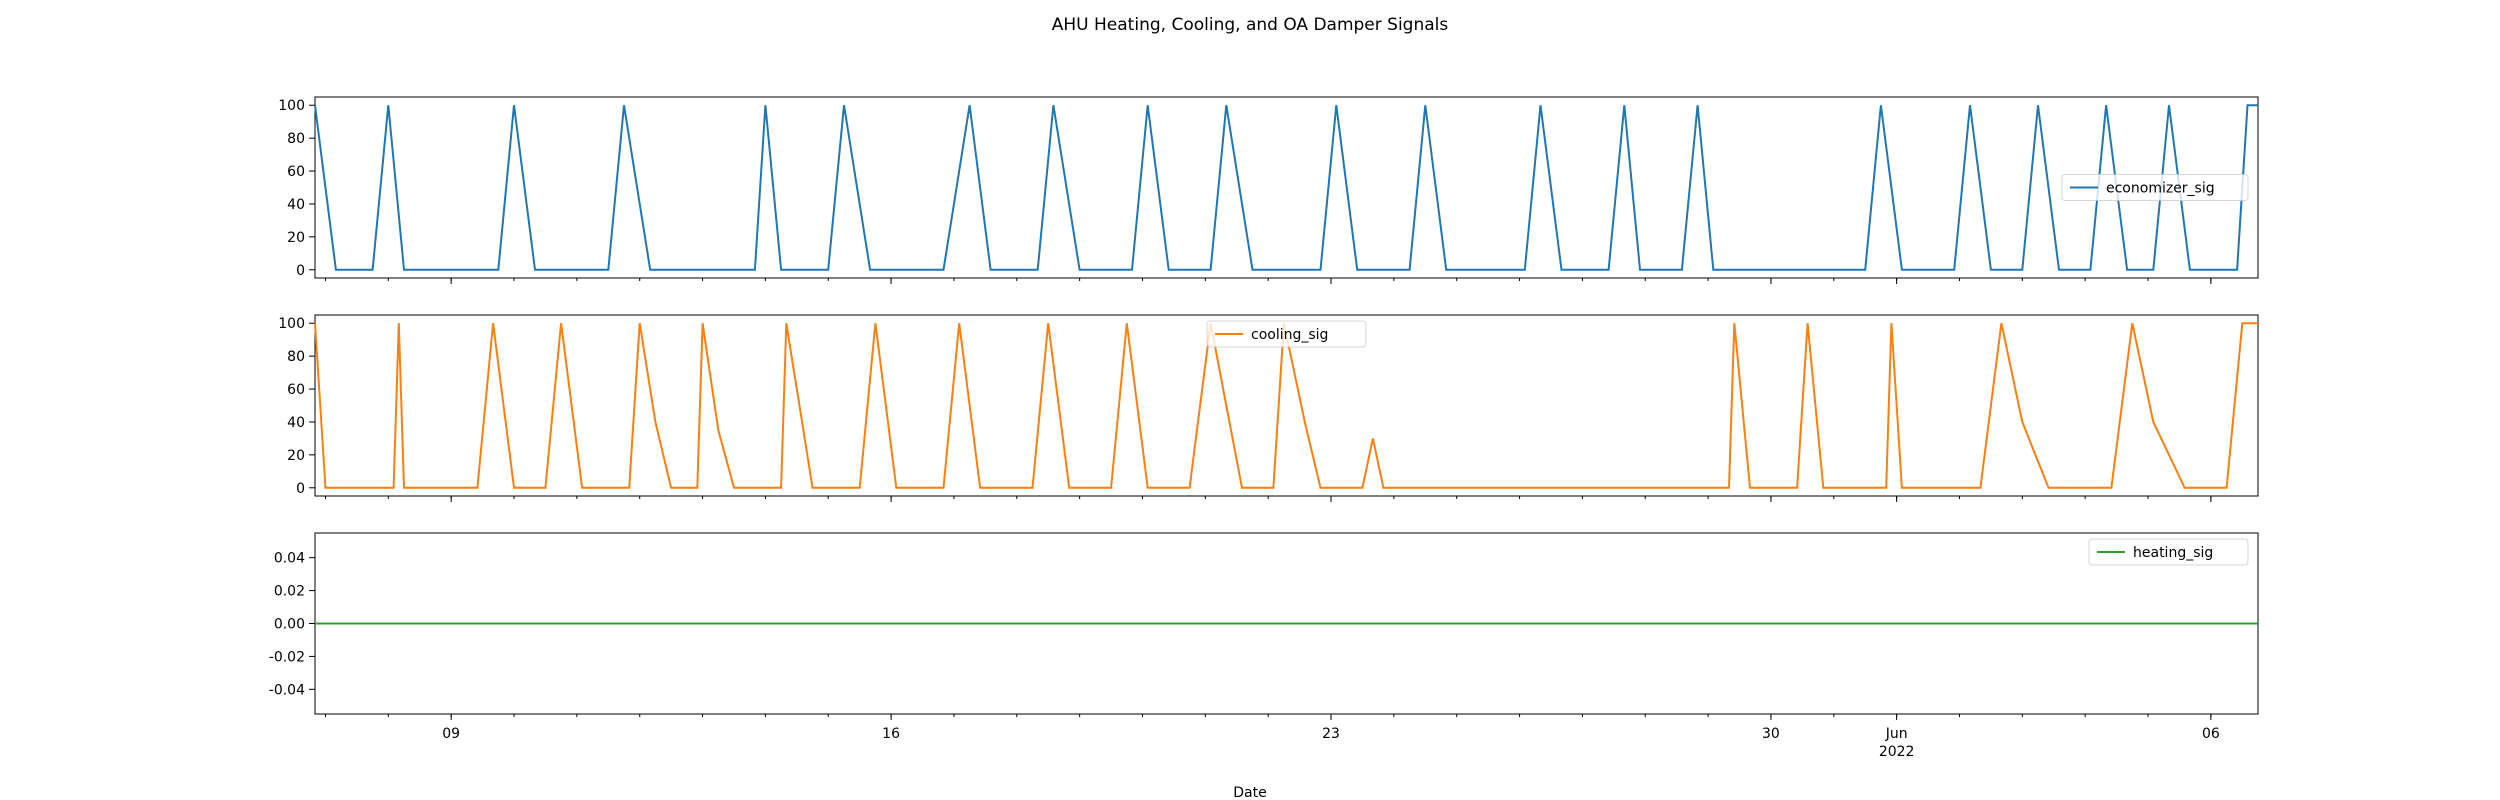 Image resolution: width=2500 pixels, height=800 pixels. I want to click on y-tick-label: 0.02, so click(289, 592).